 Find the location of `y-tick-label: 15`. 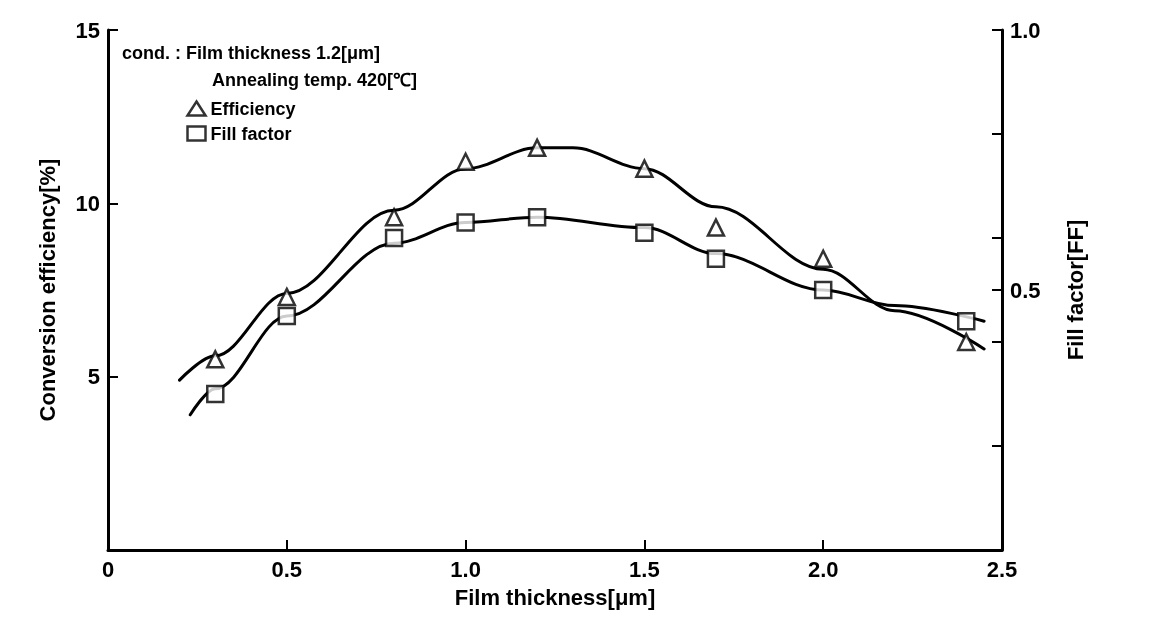

y-tick-label: 15 is located at coordinates (87, 30).